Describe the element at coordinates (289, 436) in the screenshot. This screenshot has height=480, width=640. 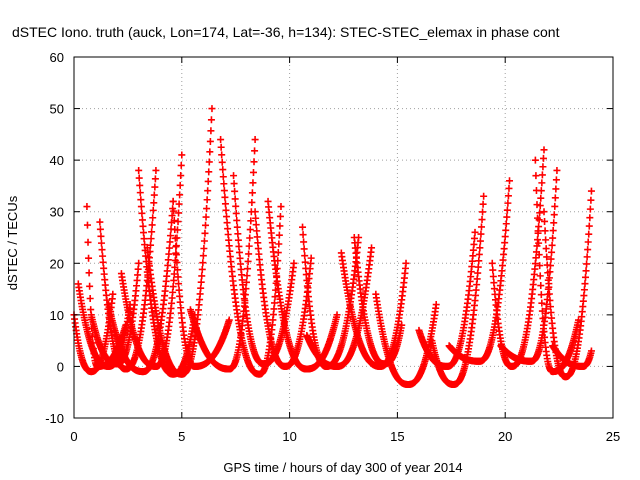
I see `x-tick-label: 10` at that location.